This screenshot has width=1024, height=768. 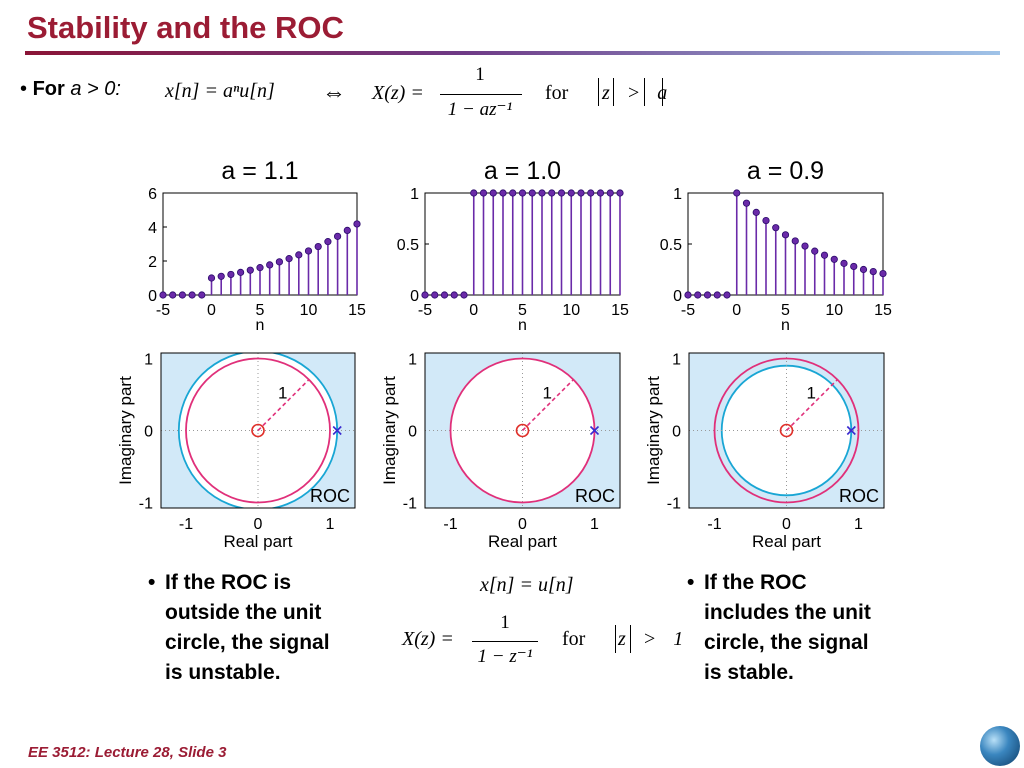 I want to click on note-right-line: includes the unit, so click(x=787, y=612).